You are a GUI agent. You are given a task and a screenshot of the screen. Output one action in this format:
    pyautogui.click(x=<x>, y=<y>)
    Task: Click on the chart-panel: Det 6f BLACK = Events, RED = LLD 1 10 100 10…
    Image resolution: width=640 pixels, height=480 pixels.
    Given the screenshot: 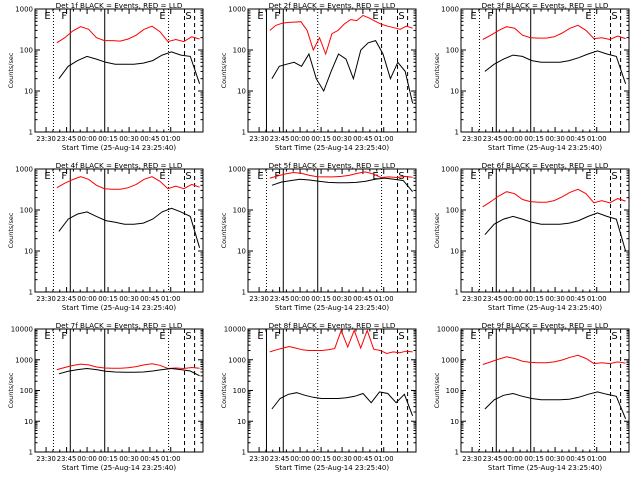 What is the action you would take?
    pyautogui.click(x=531, y=236)
    